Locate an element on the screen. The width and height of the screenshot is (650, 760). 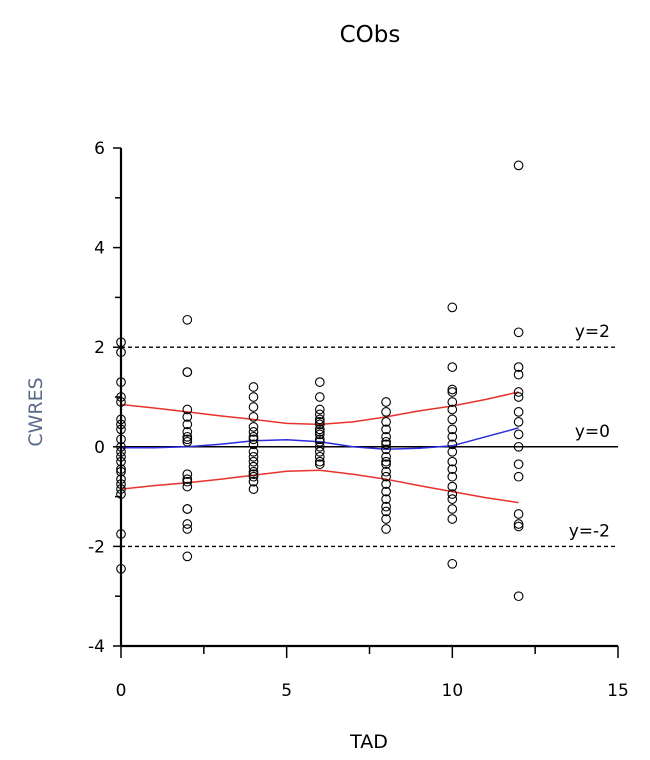
y-tick-label: 6 is located at coordinates (99, 149).